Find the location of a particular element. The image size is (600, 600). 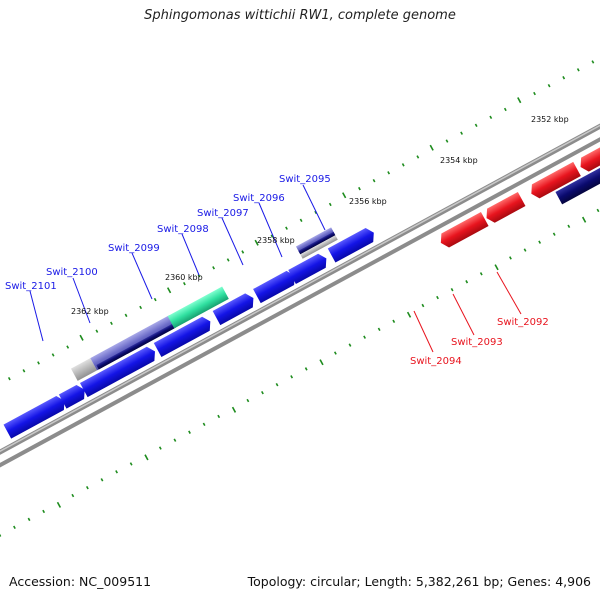

gene-label: Swit_2094 is located at coordinates (436, 361).